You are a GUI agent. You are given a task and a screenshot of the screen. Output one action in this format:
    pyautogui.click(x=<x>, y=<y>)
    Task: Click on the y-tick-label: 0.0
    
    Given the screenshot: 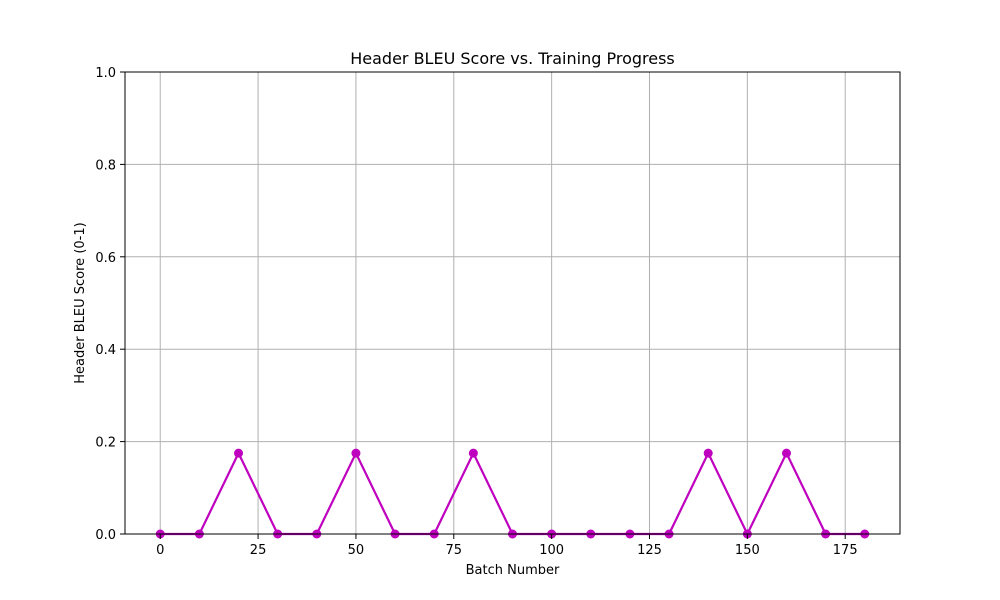 What is the action you would take?
    pyautogui.click(x=105, y=535)
    